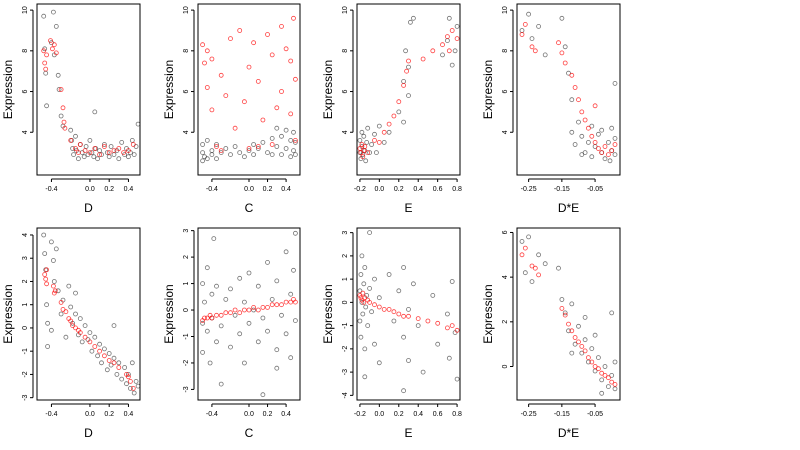  What do you see at coordinates (438, 189) in the screenshot?
I see `x-tick-label: 0.6` at bounding box center [438, 189].